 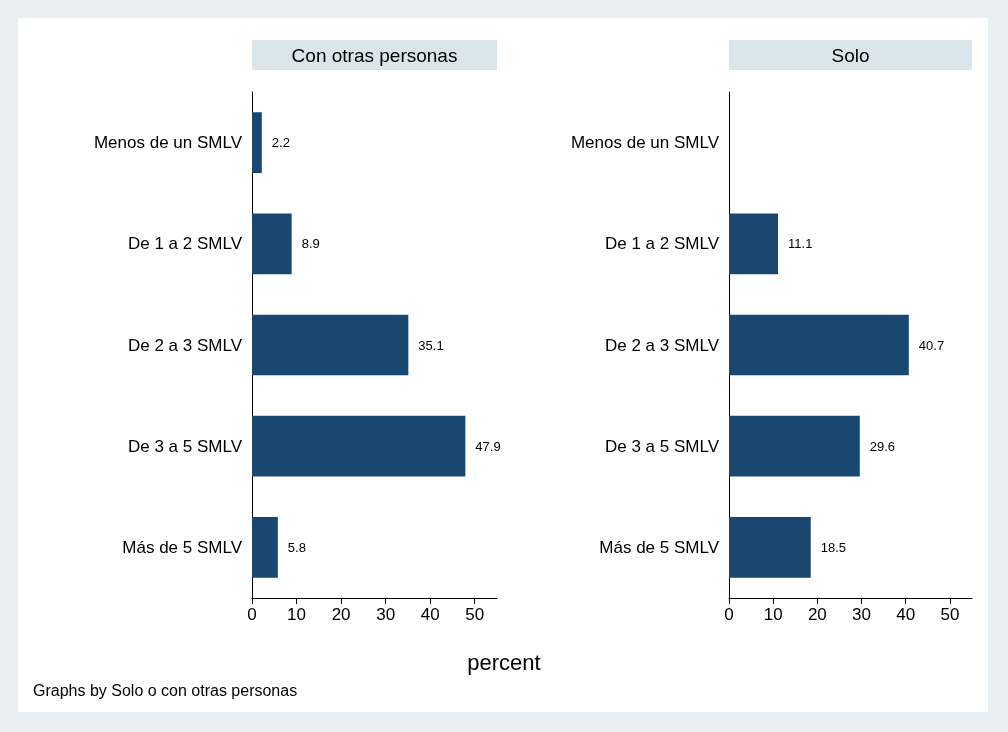 What do you see at coordinates (850, 55) in the screenshot?
I see `chart-title: Solo` at bounding box center [850, 55].